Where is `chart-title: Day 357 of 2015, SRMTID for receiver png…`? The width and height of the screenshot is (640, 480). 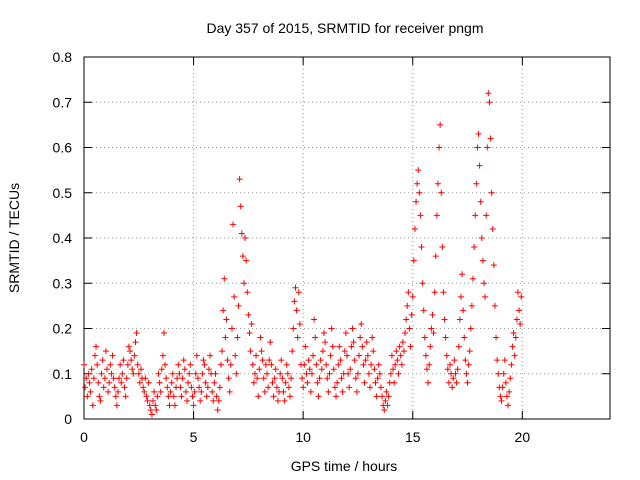 chart-title: Day 357 of 2015, SRMTID for receiver png… is located at coordinates (344, 28).